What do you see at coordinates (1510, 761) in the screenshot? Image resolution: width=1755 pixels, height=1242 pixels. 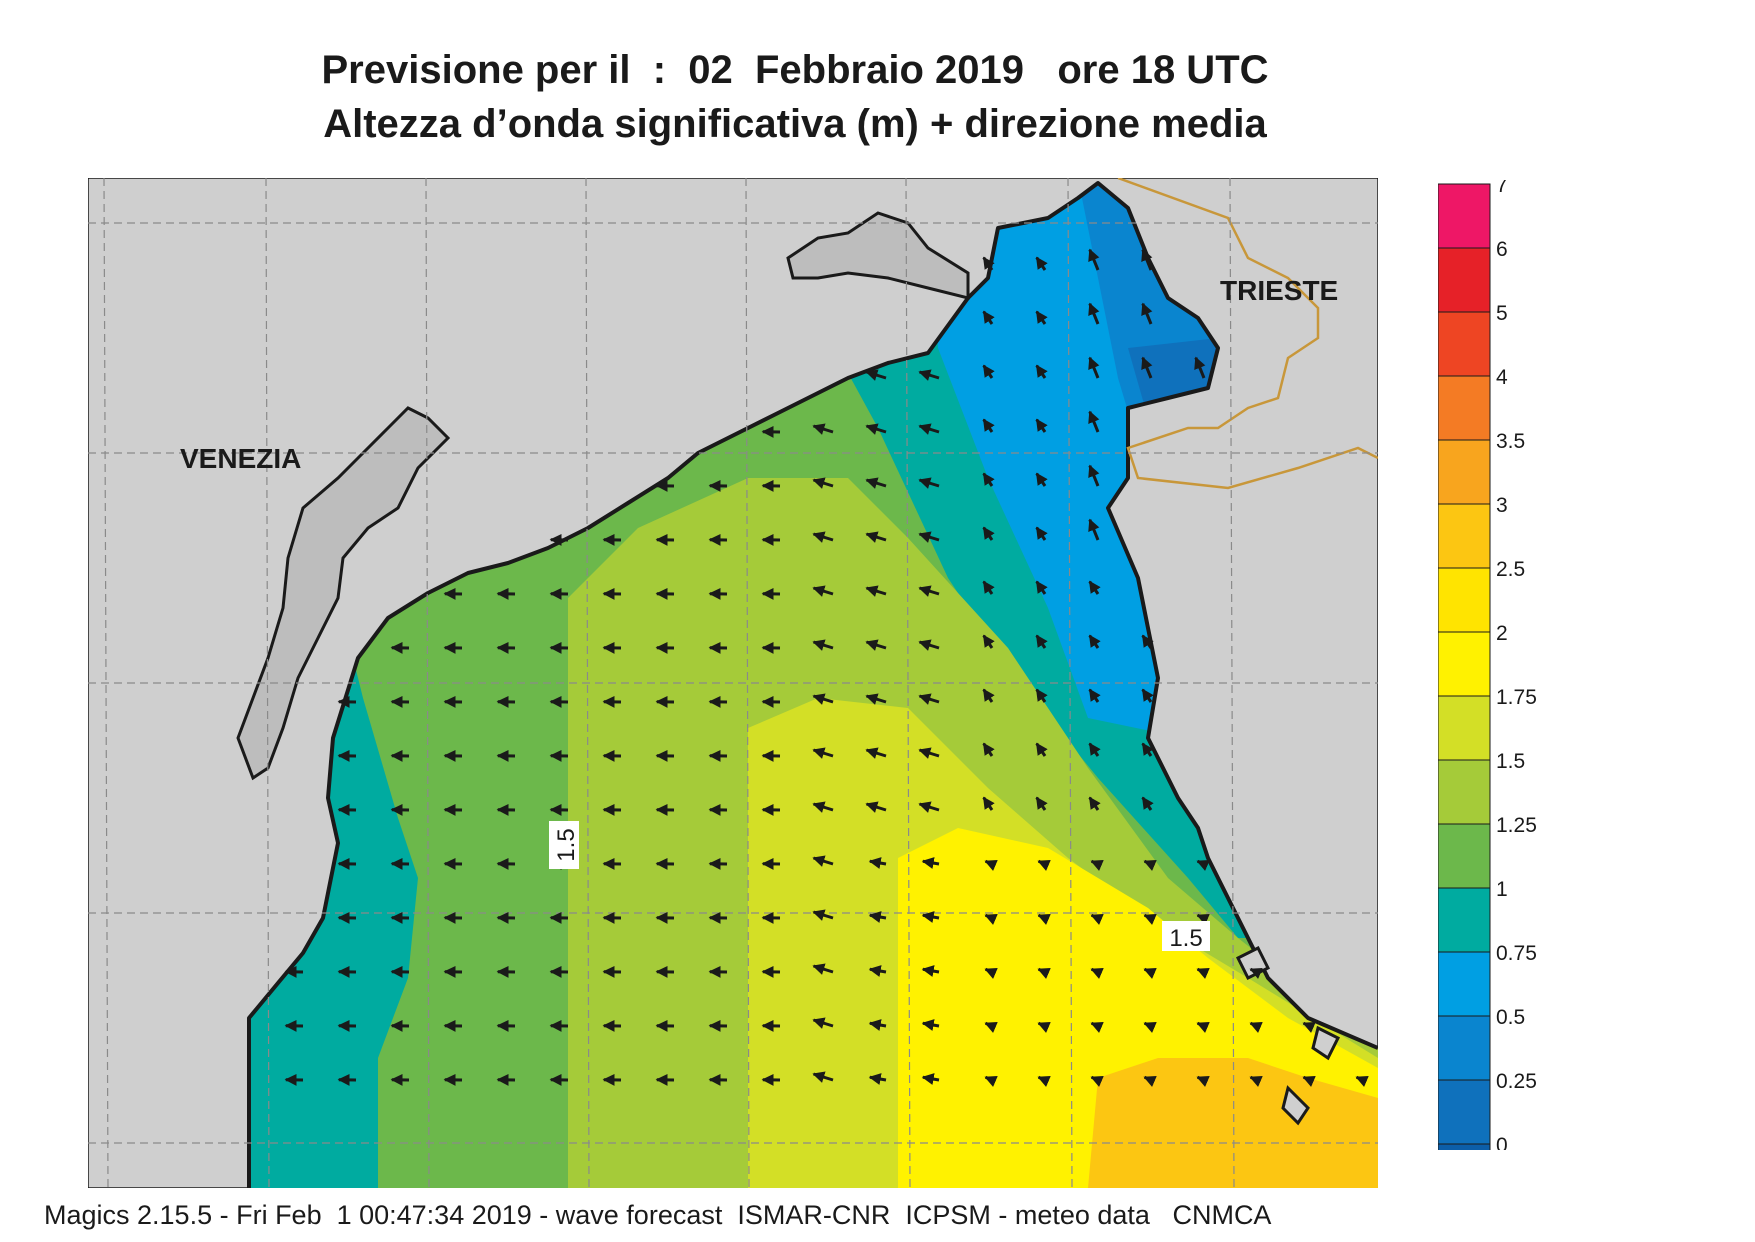 I see `legend-label: 1.5` at bounding box center [1510, 761].